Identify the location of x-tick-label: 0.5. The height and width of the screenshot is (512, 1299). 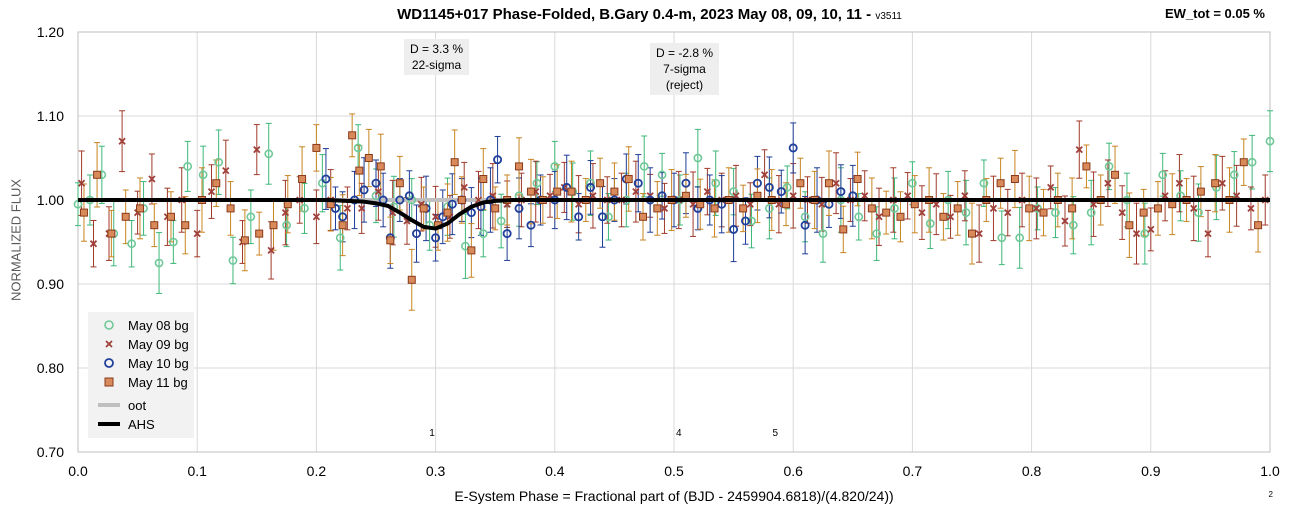
(674, 471).